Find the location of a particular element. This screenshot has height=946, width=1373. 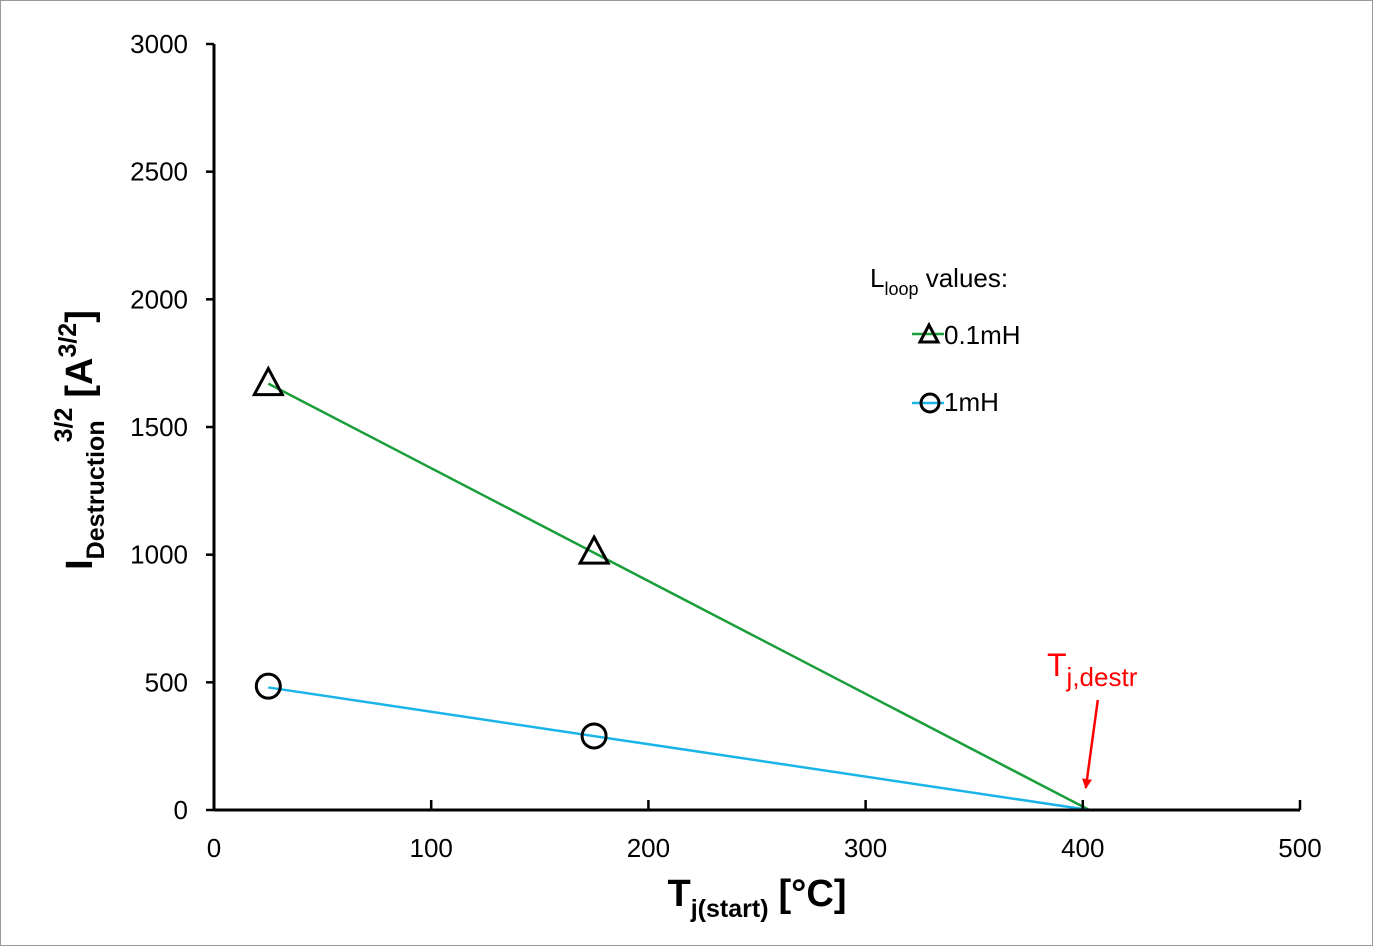

y-axis-title-unit-sup: 3/2 is located at coordinates (68, 340).